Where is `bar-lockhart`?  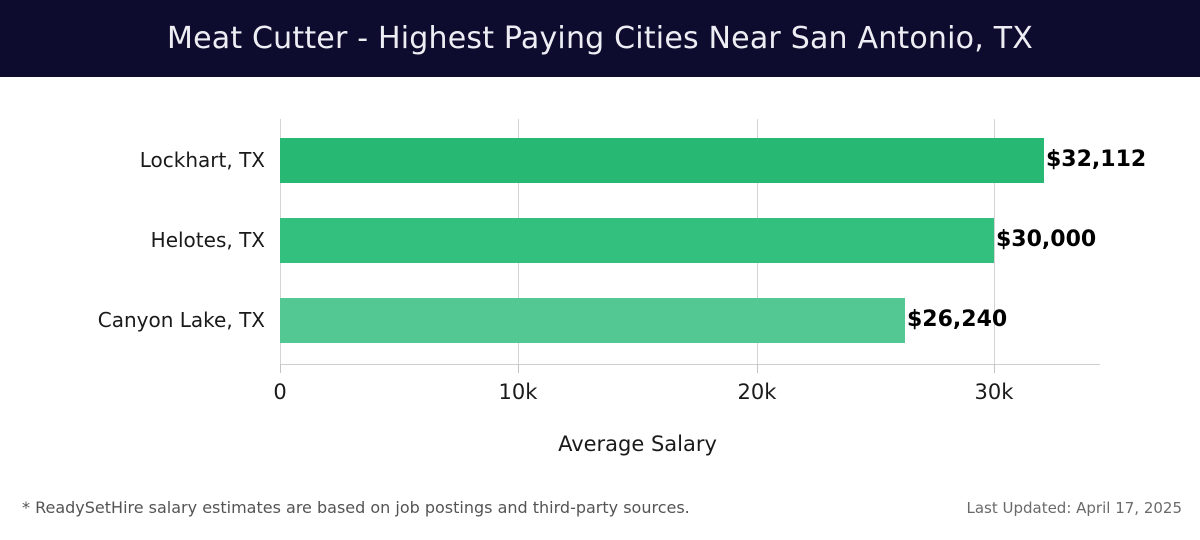
bar-lockhart is located at coordinates (662, 160).